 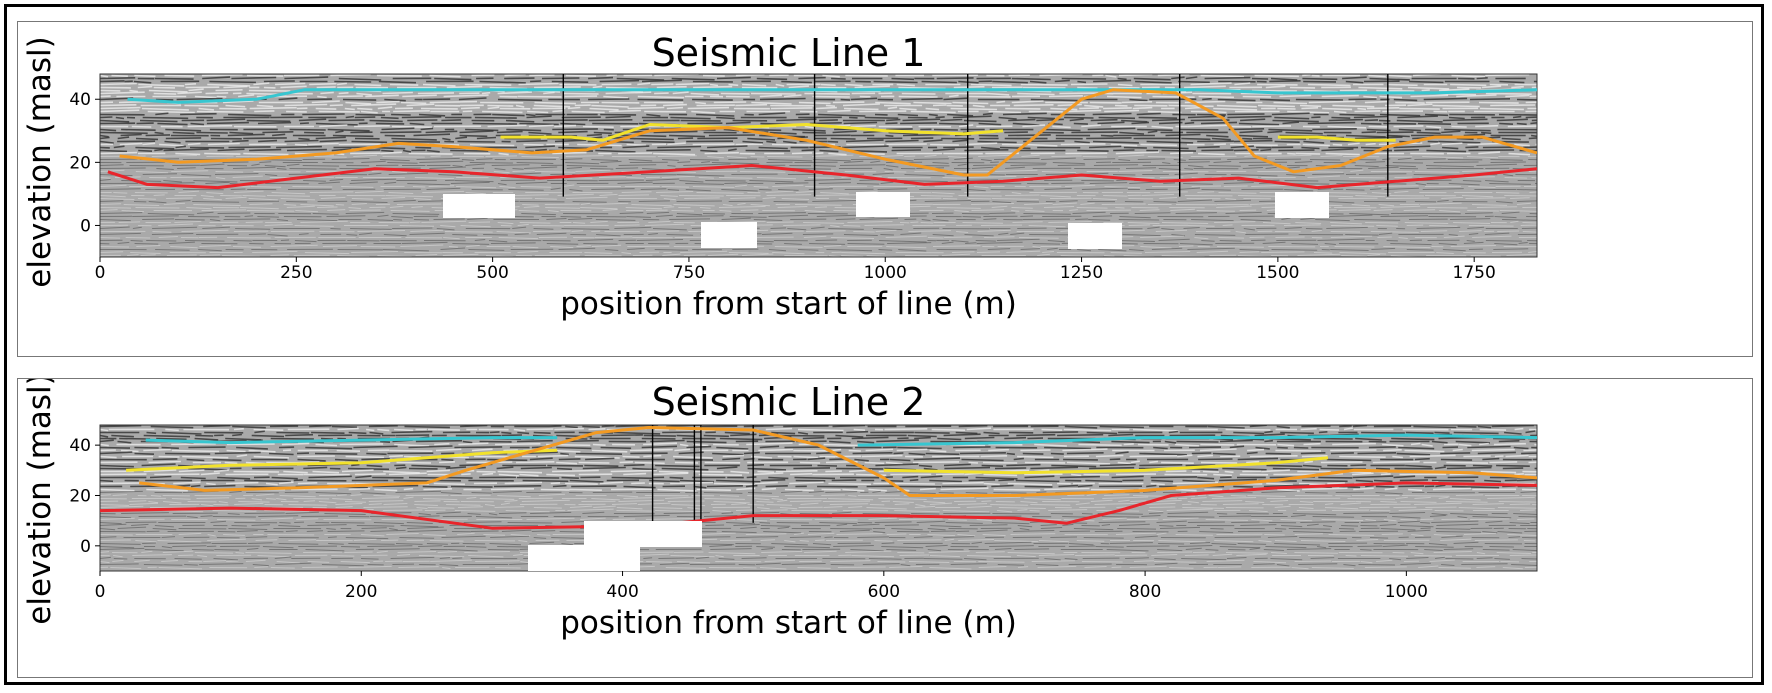 What do you see at coordinates (492, 273) in the screenshot?
I see `x-tick-label: 500` at bounding box center [492, 273].